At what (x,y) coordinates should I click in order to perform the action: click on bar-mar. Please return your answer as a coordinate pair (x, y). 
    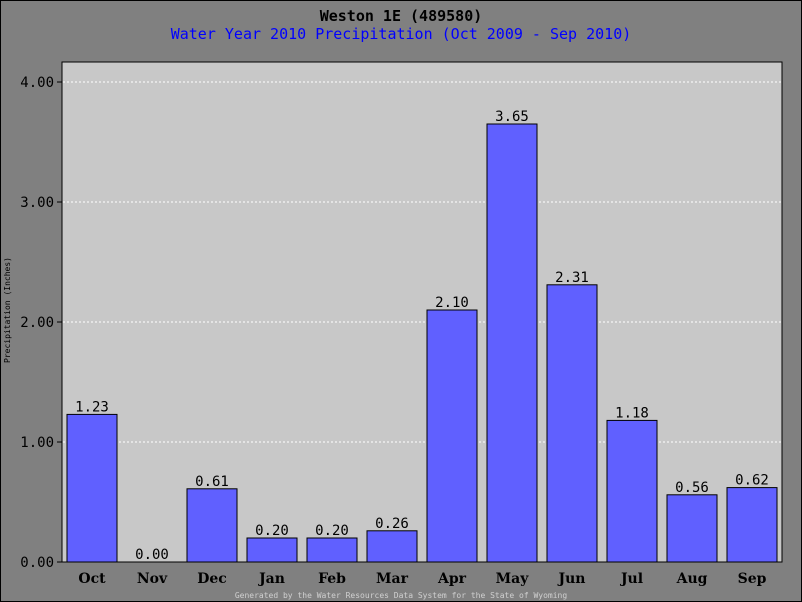
    Looking at the image, I should click on (392, 546).